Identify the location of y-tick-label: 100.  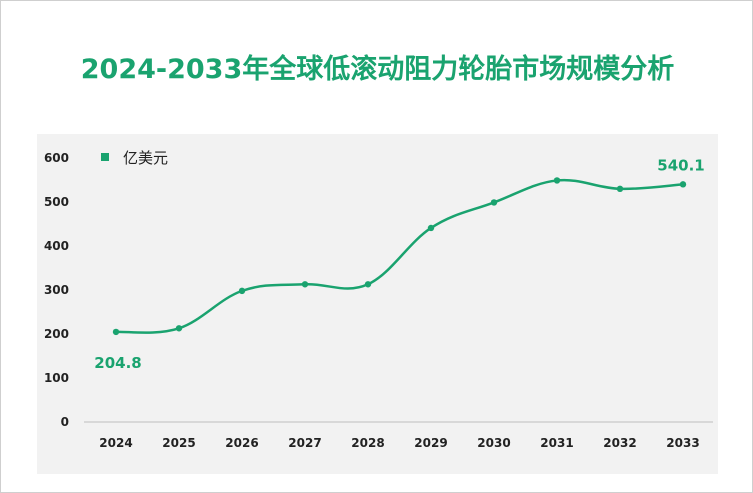
(56, 378).